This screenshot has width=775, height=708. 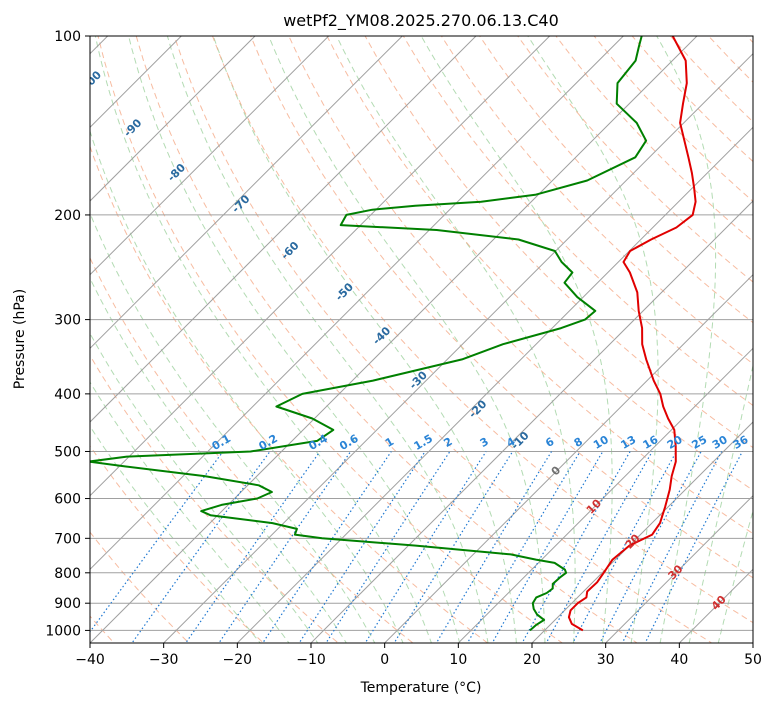 What do you see at coordinates (67, 452) in the screenshot?
I see `y-tick-label: 500` at bounding box center [67, 452].